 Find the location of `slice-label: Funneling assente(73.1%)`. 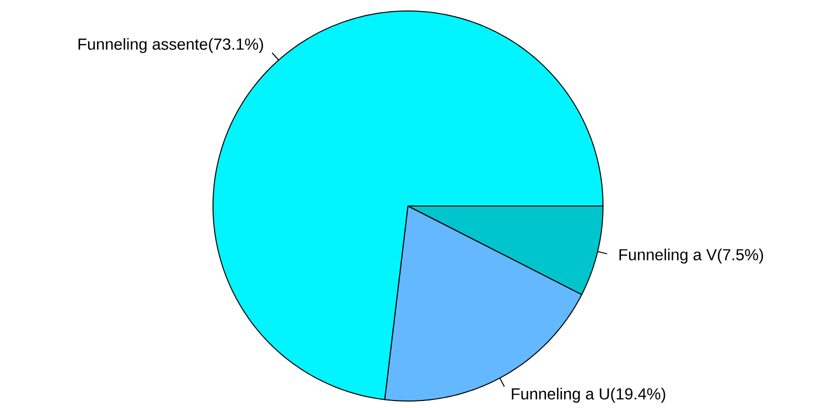

slice-label: Funneling assente(73.1%) is located at coordinates (170, 46).